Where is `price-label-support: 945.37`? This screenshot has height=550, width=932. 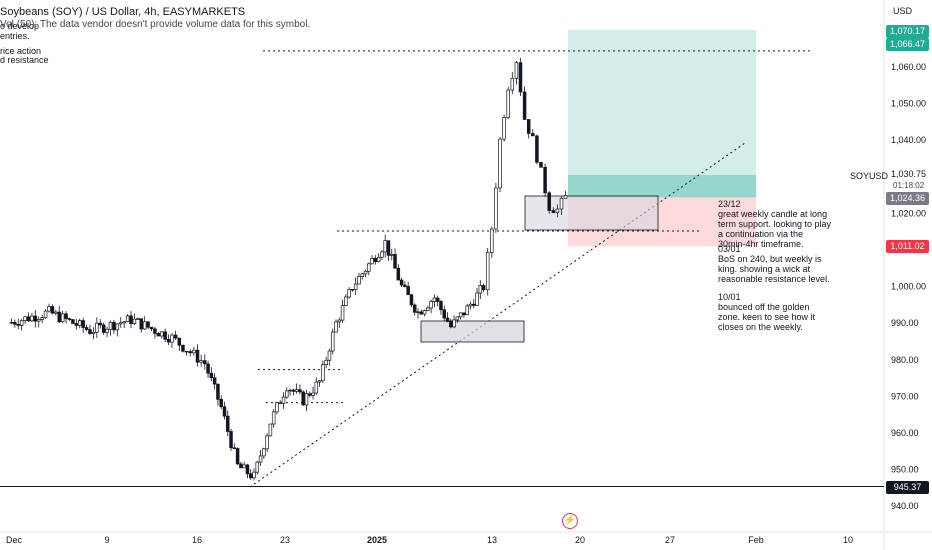
price-label-support: 945.37 is located at coordinates (907, 487).